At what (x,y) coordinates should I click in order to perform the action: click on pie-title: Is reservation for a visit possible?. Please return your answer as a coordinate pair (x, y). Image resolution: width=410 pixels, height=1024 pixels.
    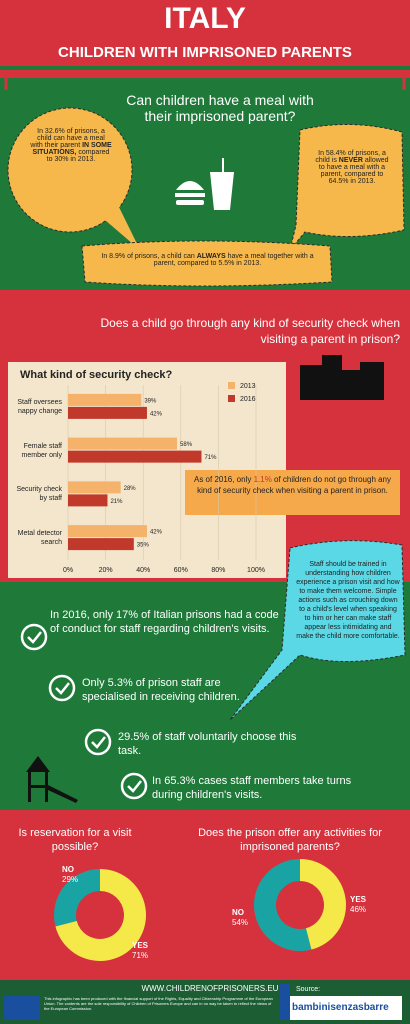
    Looking at the image, I should click on (75, 840).